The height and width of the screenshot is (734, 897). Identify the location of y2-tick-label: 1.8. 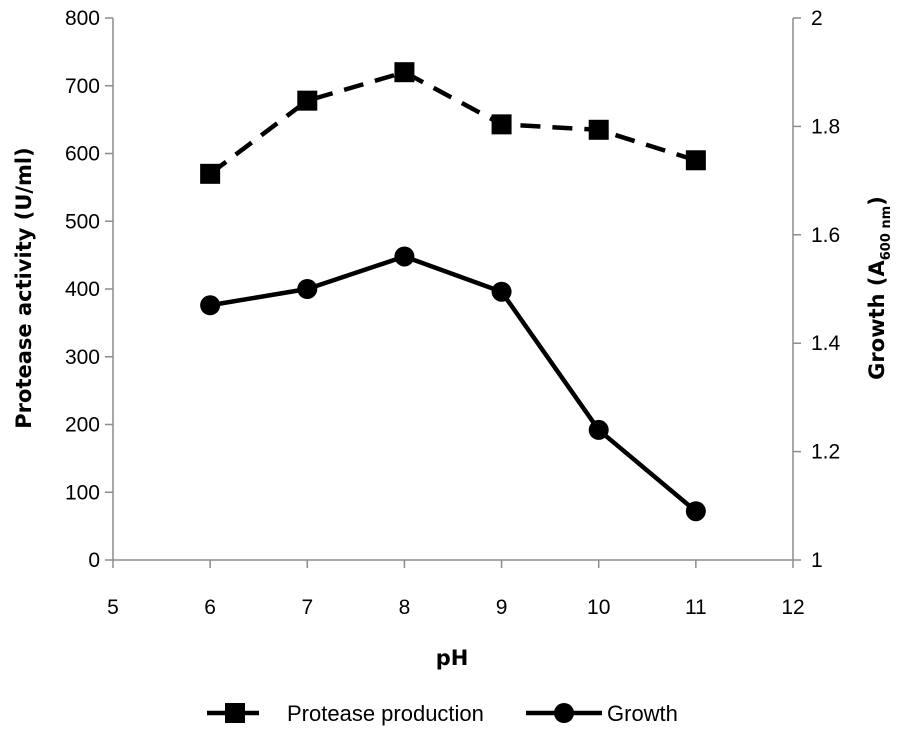
(825, 126).